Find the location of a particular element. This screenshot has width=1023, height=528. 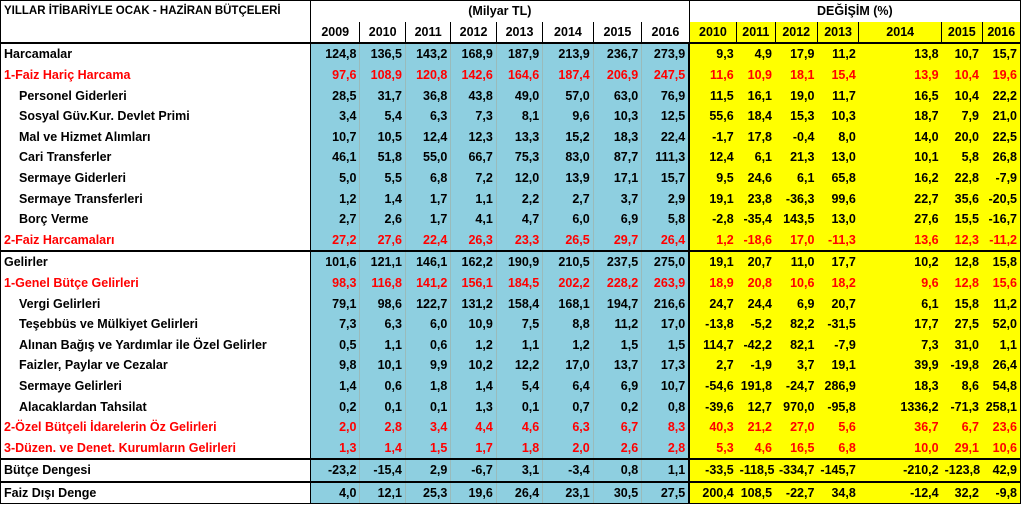

change-cell: 24,4 is located at coordinates (756, 303).